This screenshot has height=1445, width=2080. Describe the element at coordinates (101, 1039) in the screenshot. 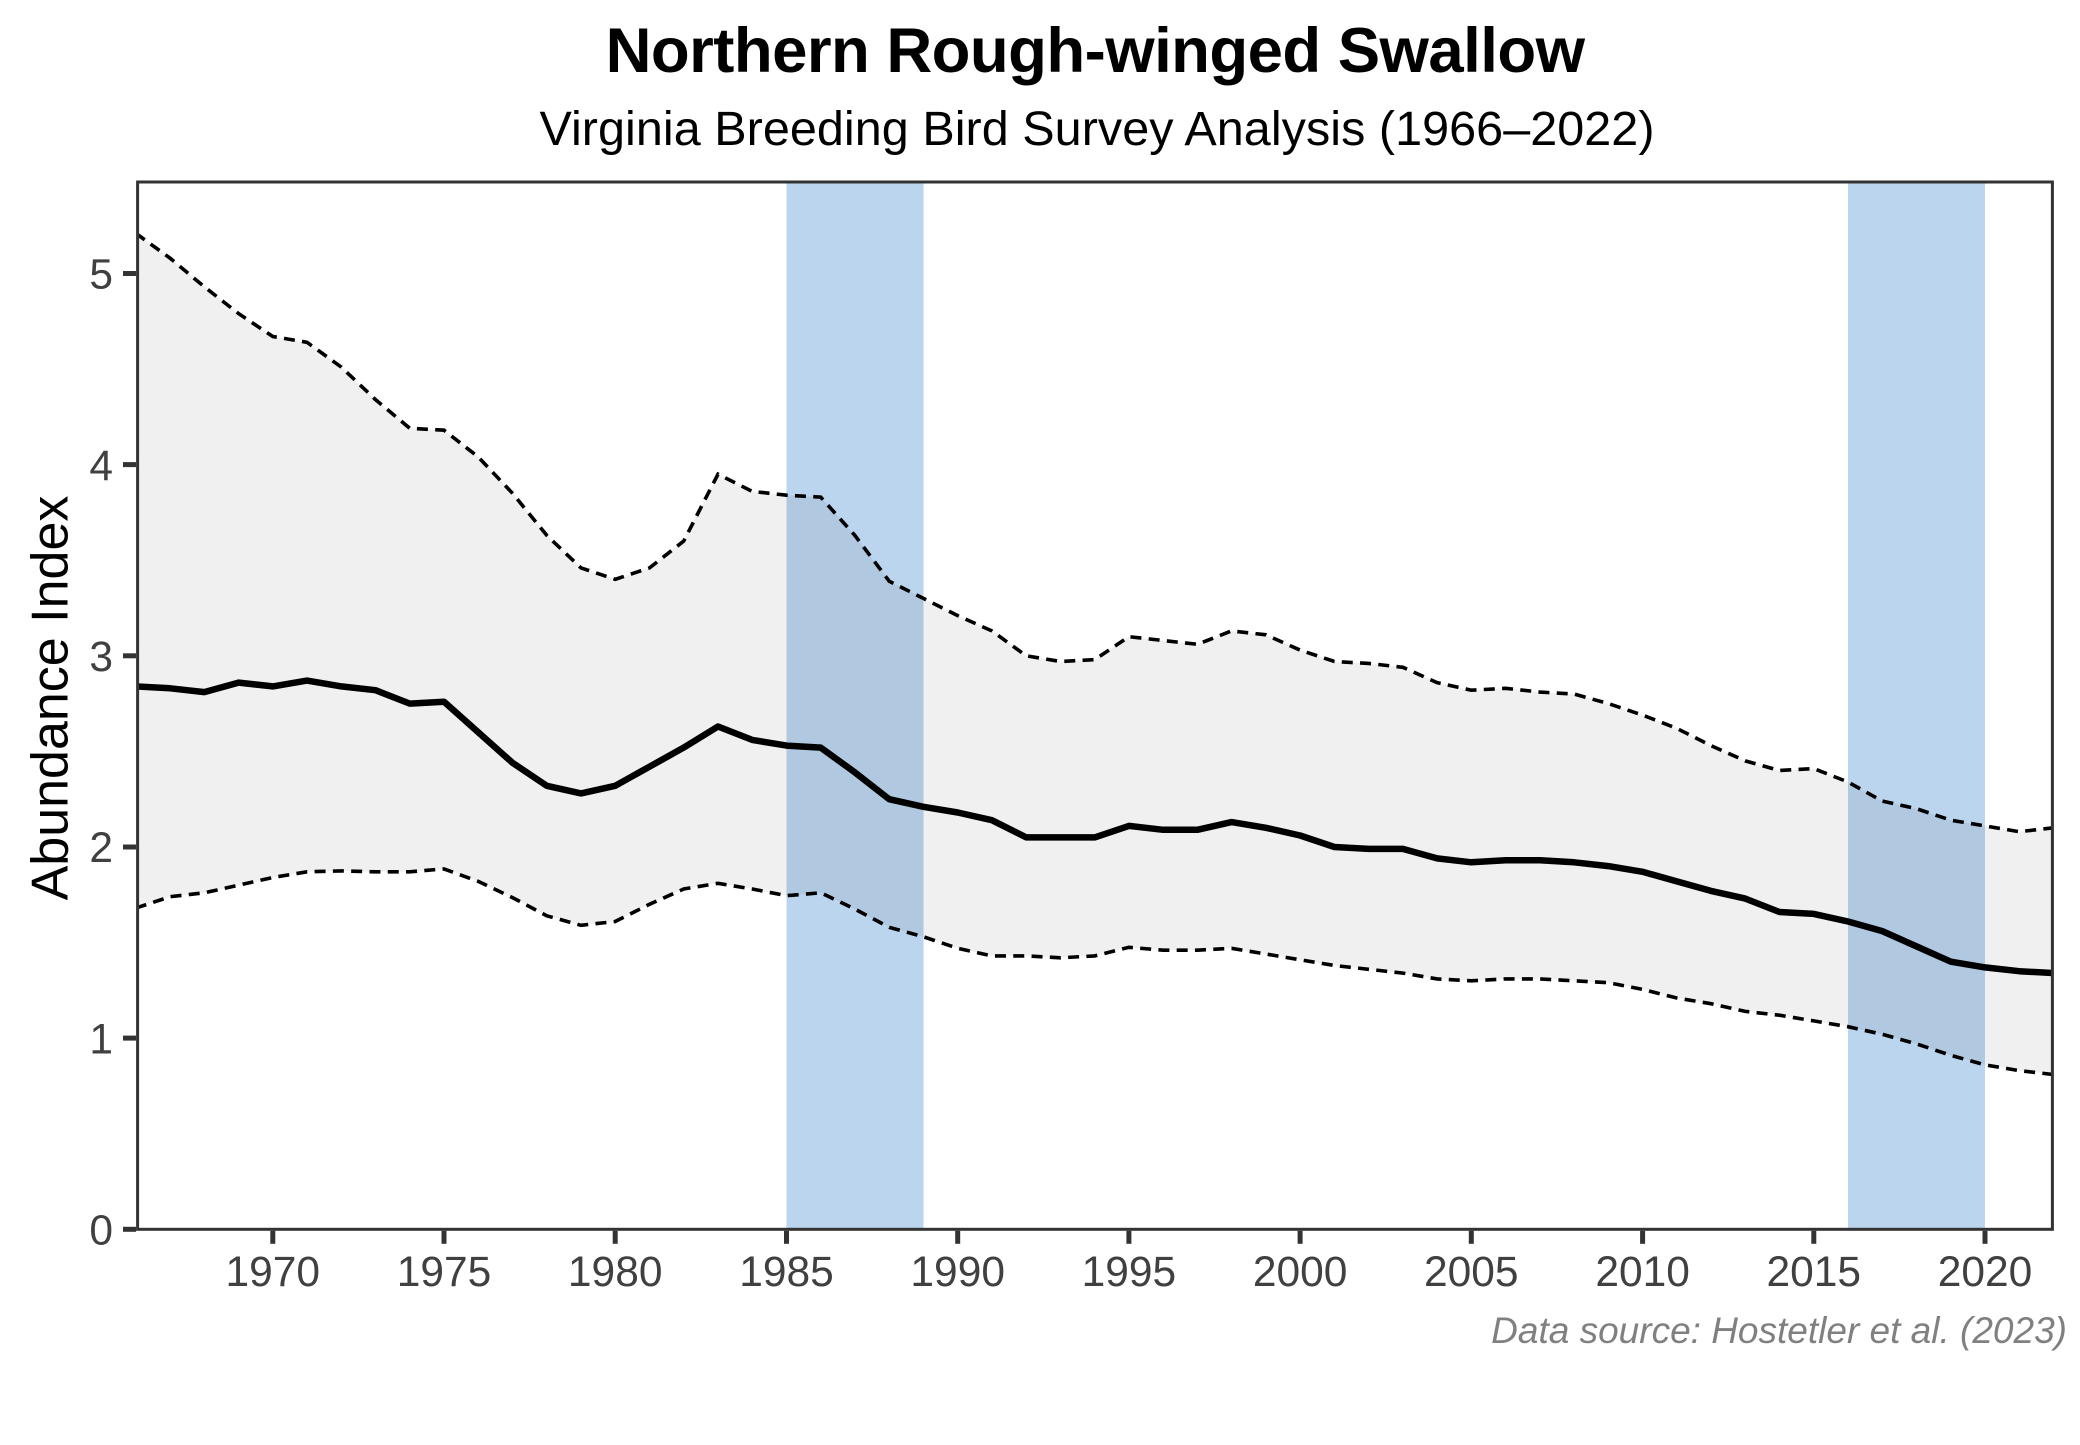

I see `svg-text: 1` at that location.